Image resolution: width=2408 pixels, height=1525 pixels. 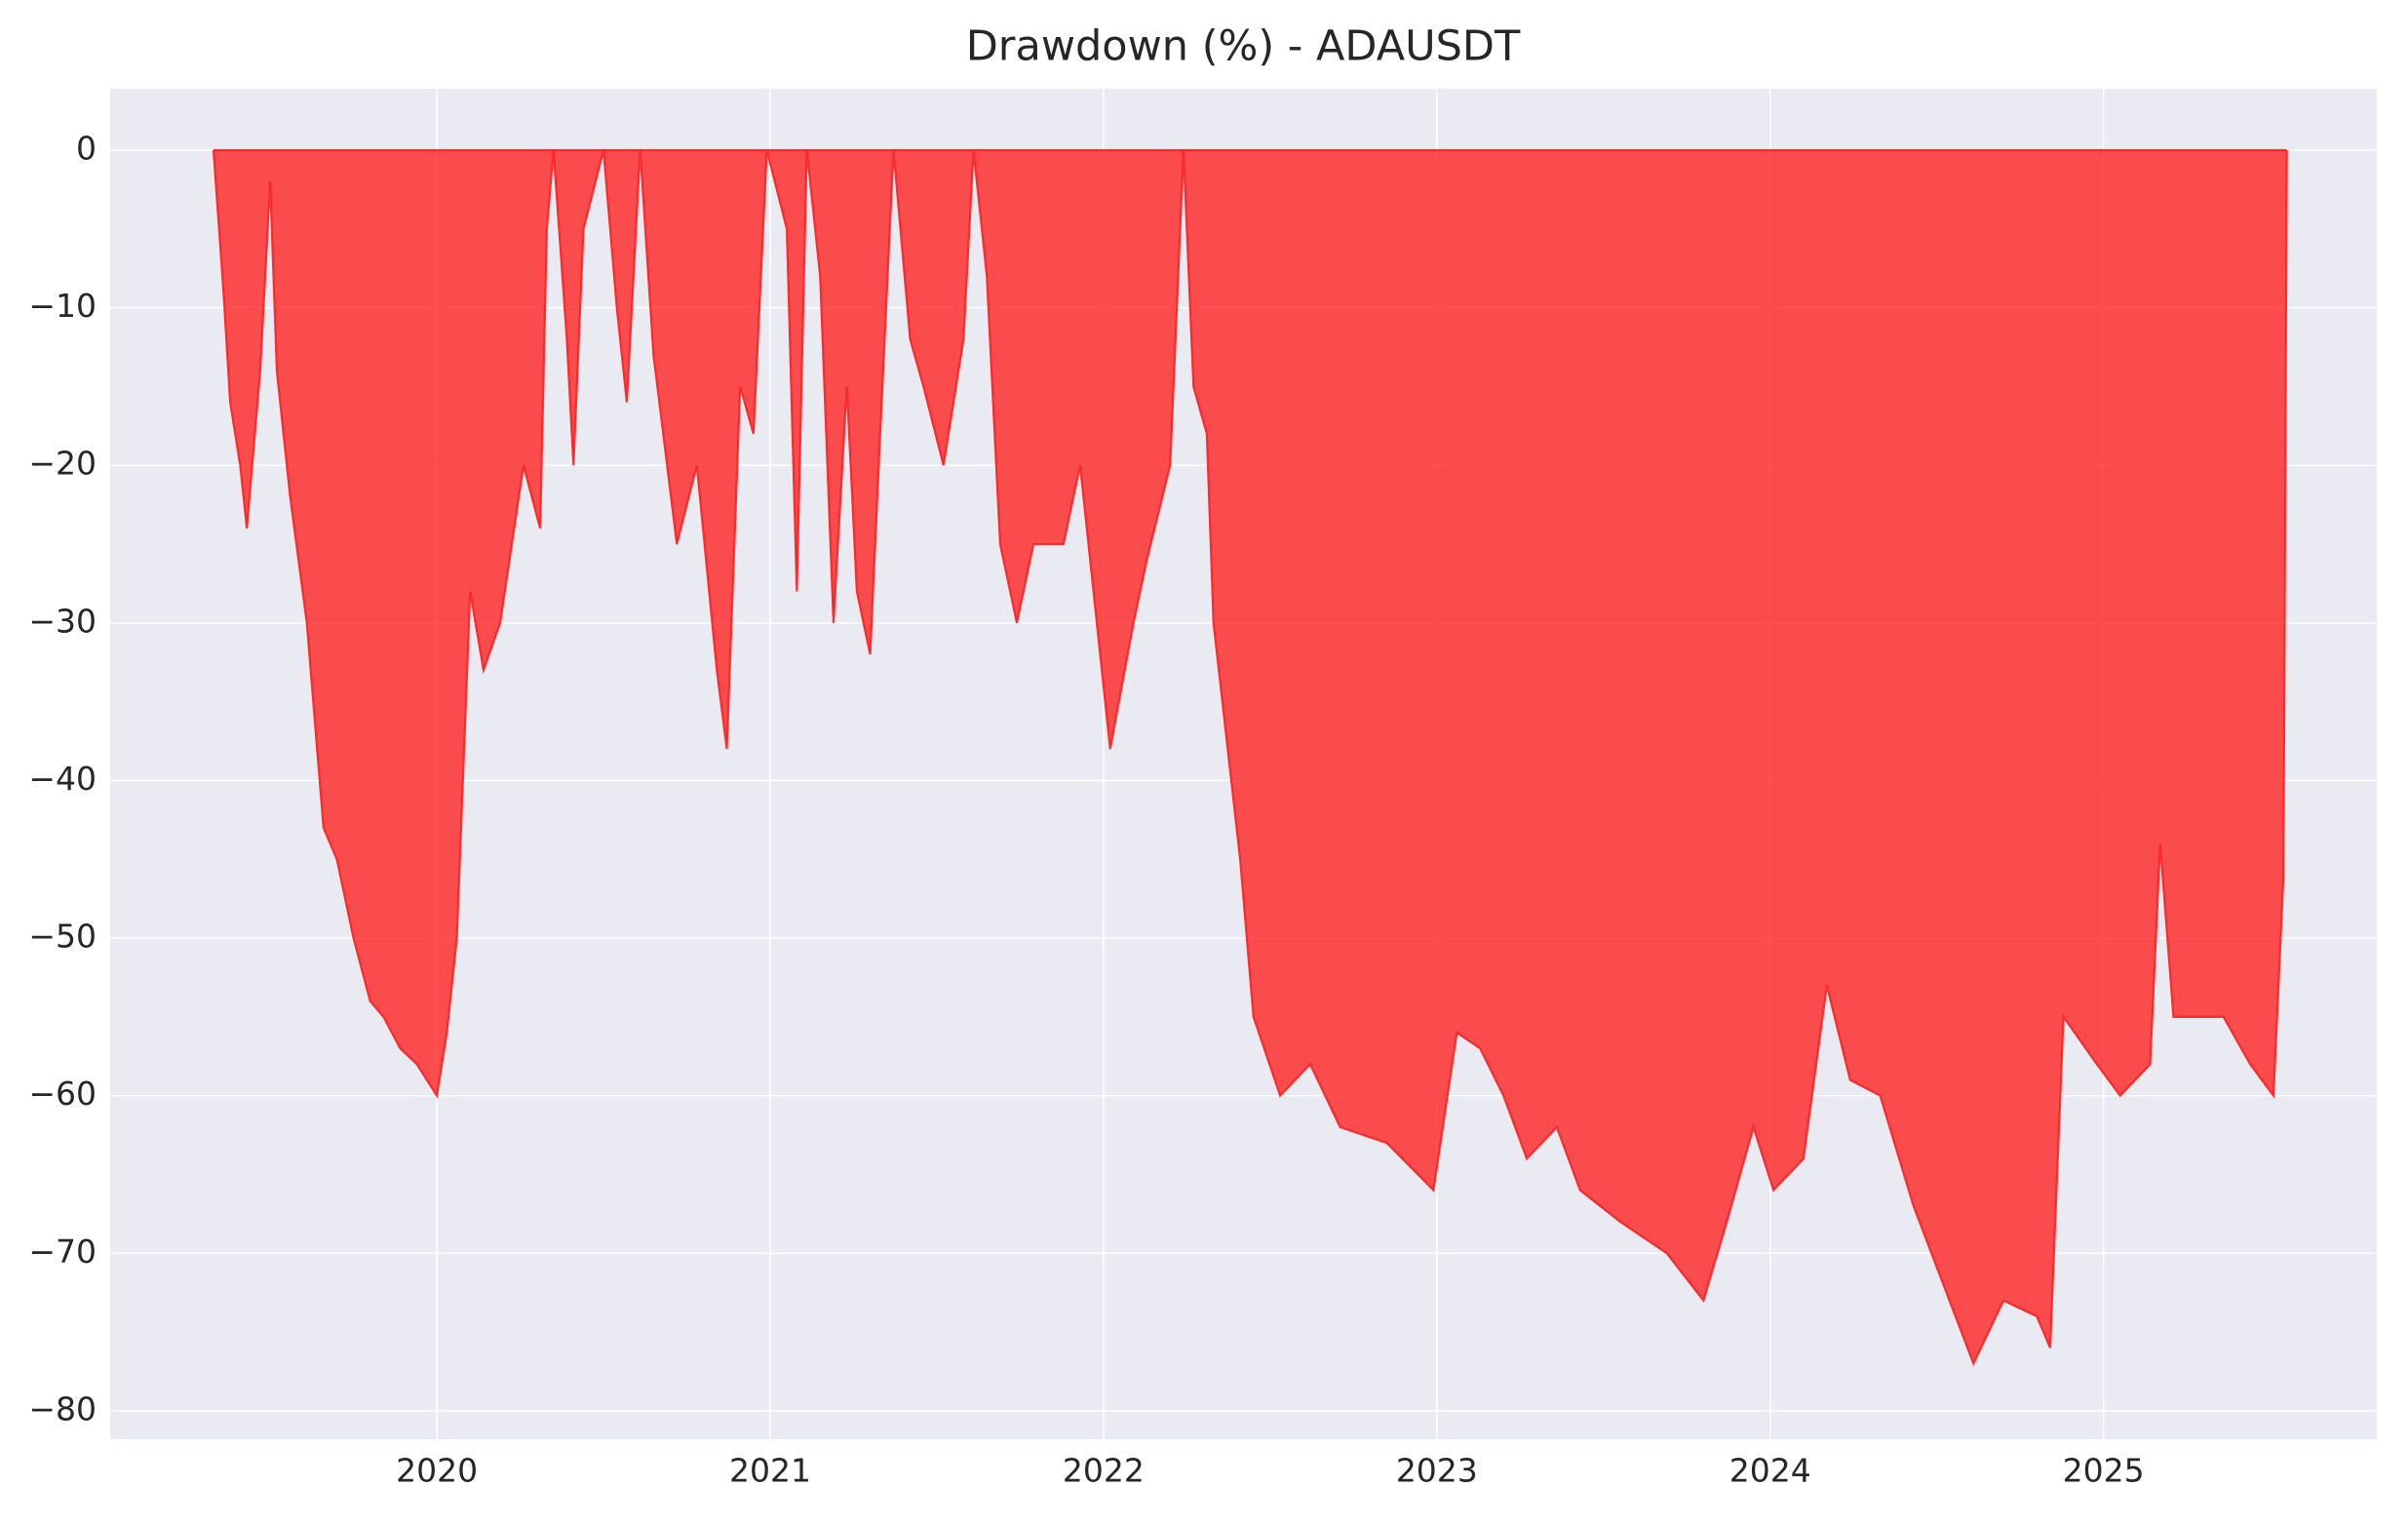 I want to click on y-tick-label: 0, so click(x=86, y=149).